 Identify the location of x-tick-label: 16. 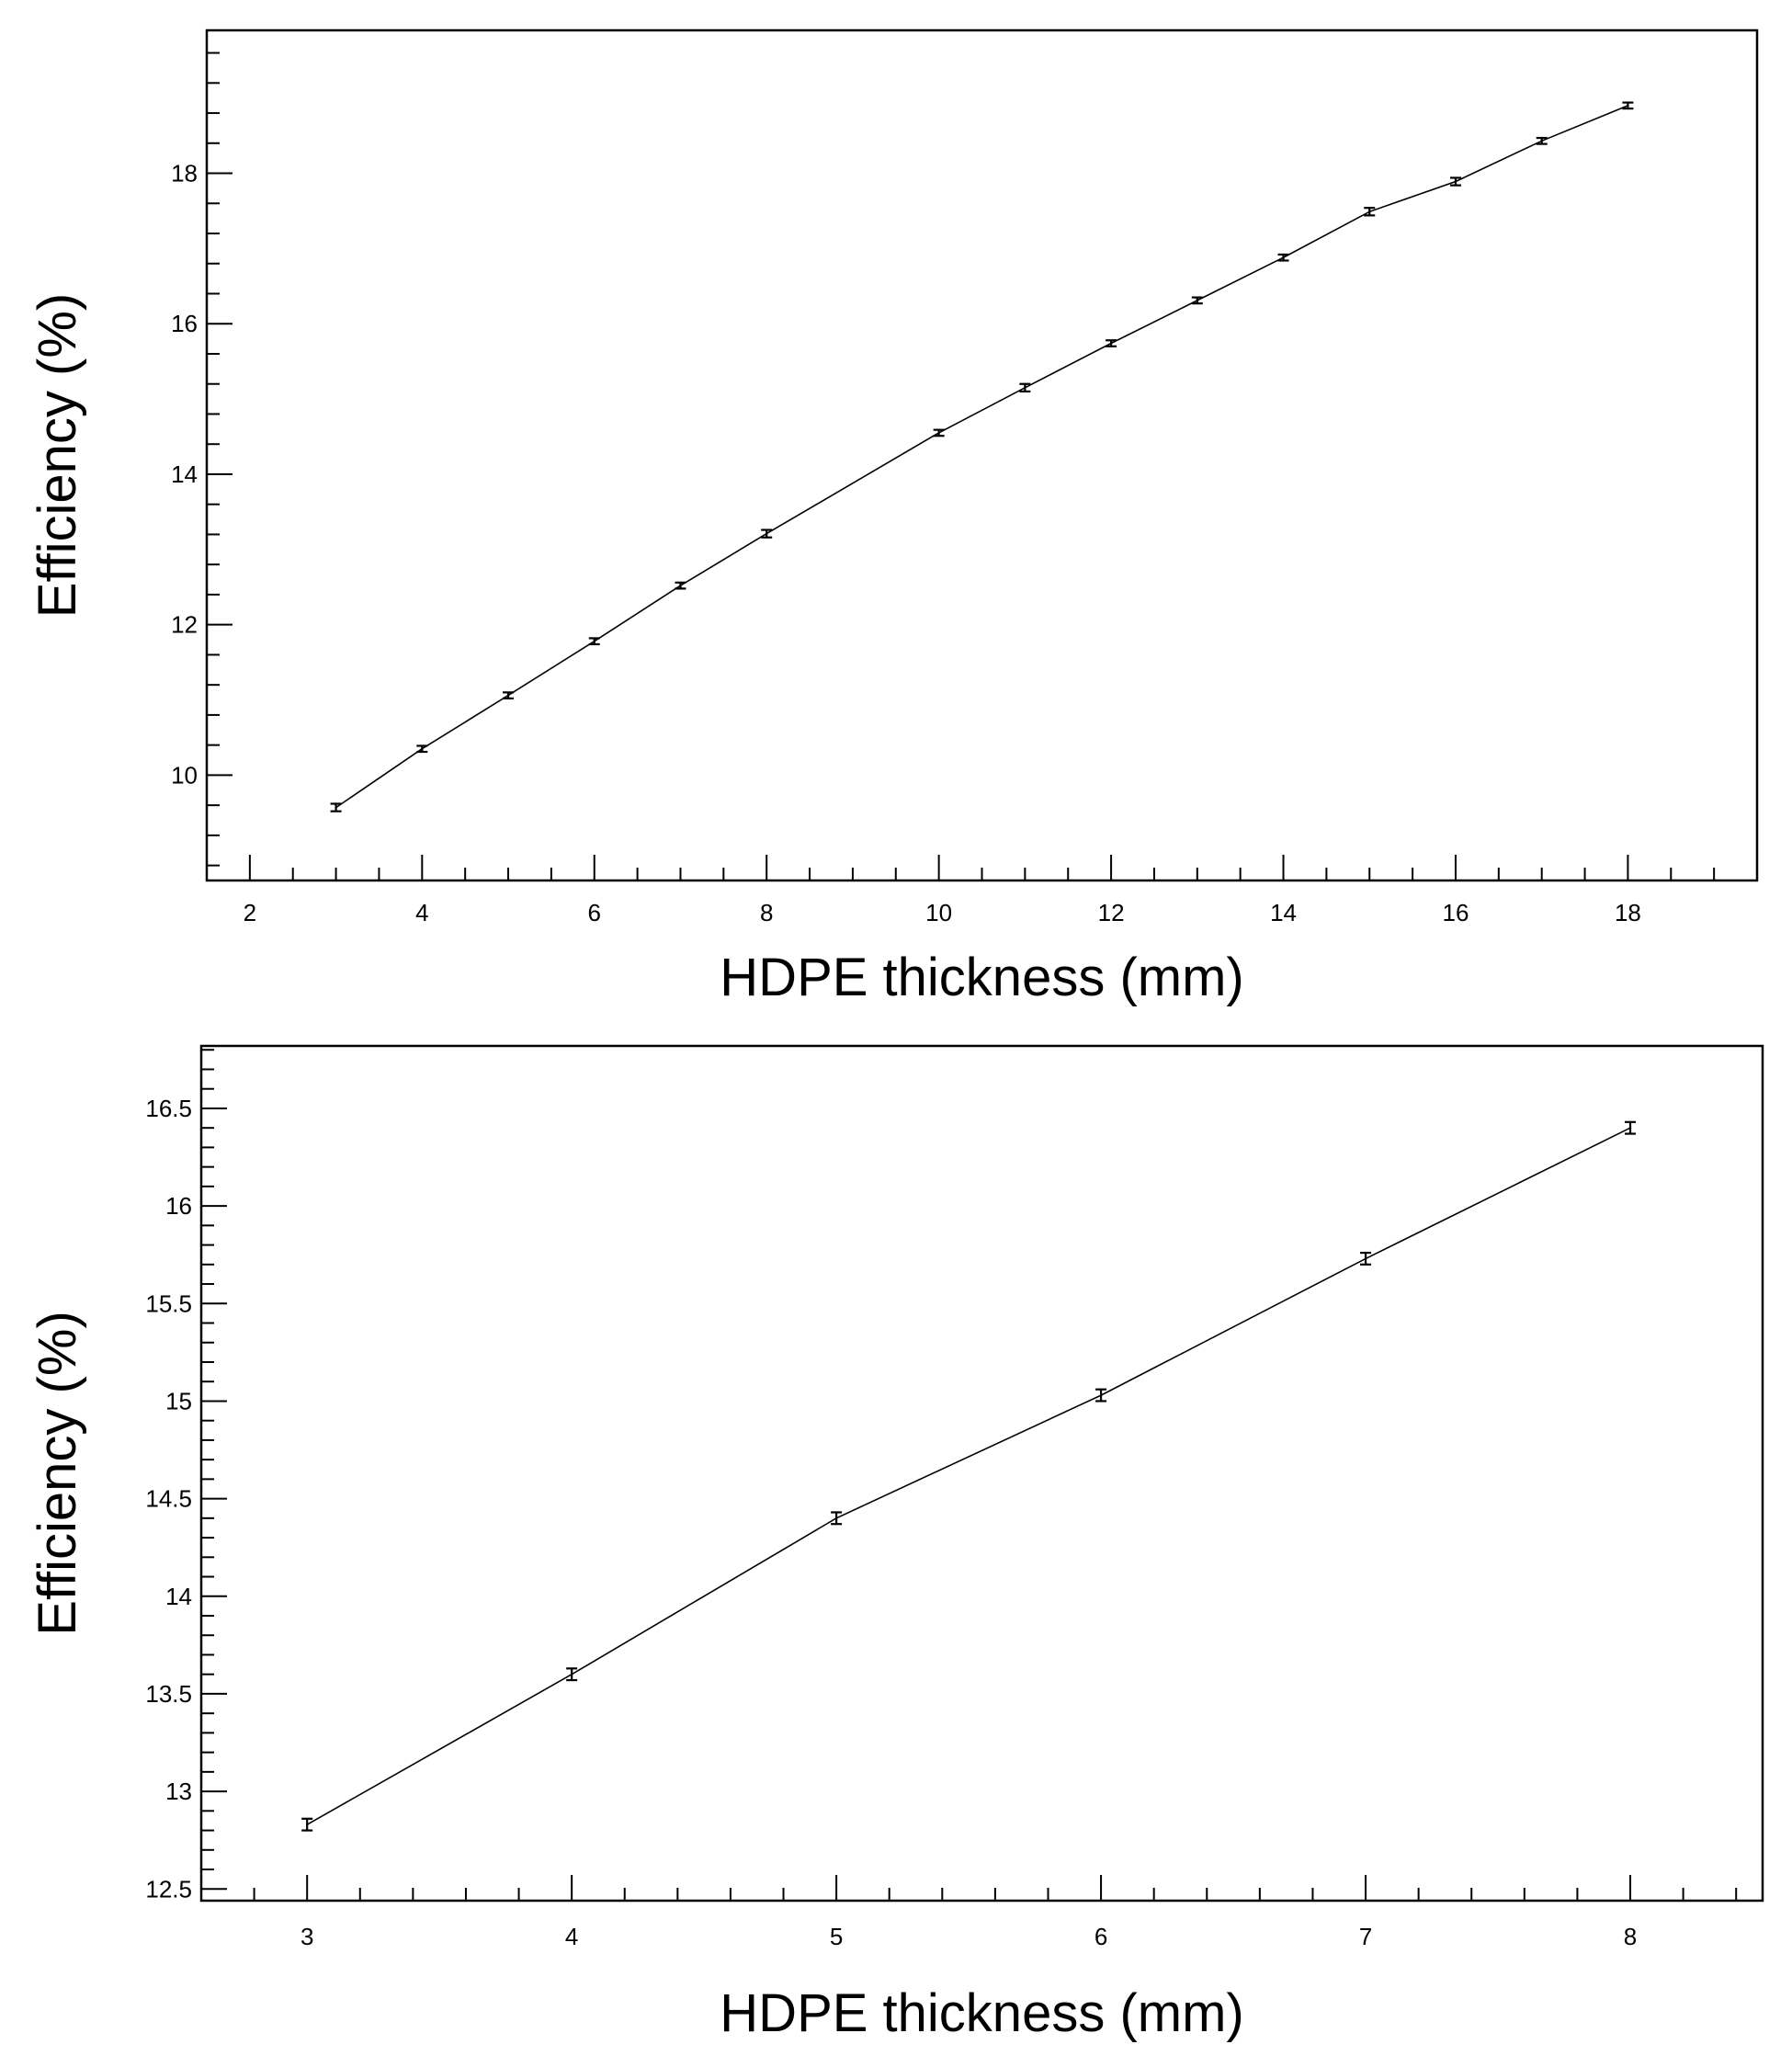
(1456, 912).